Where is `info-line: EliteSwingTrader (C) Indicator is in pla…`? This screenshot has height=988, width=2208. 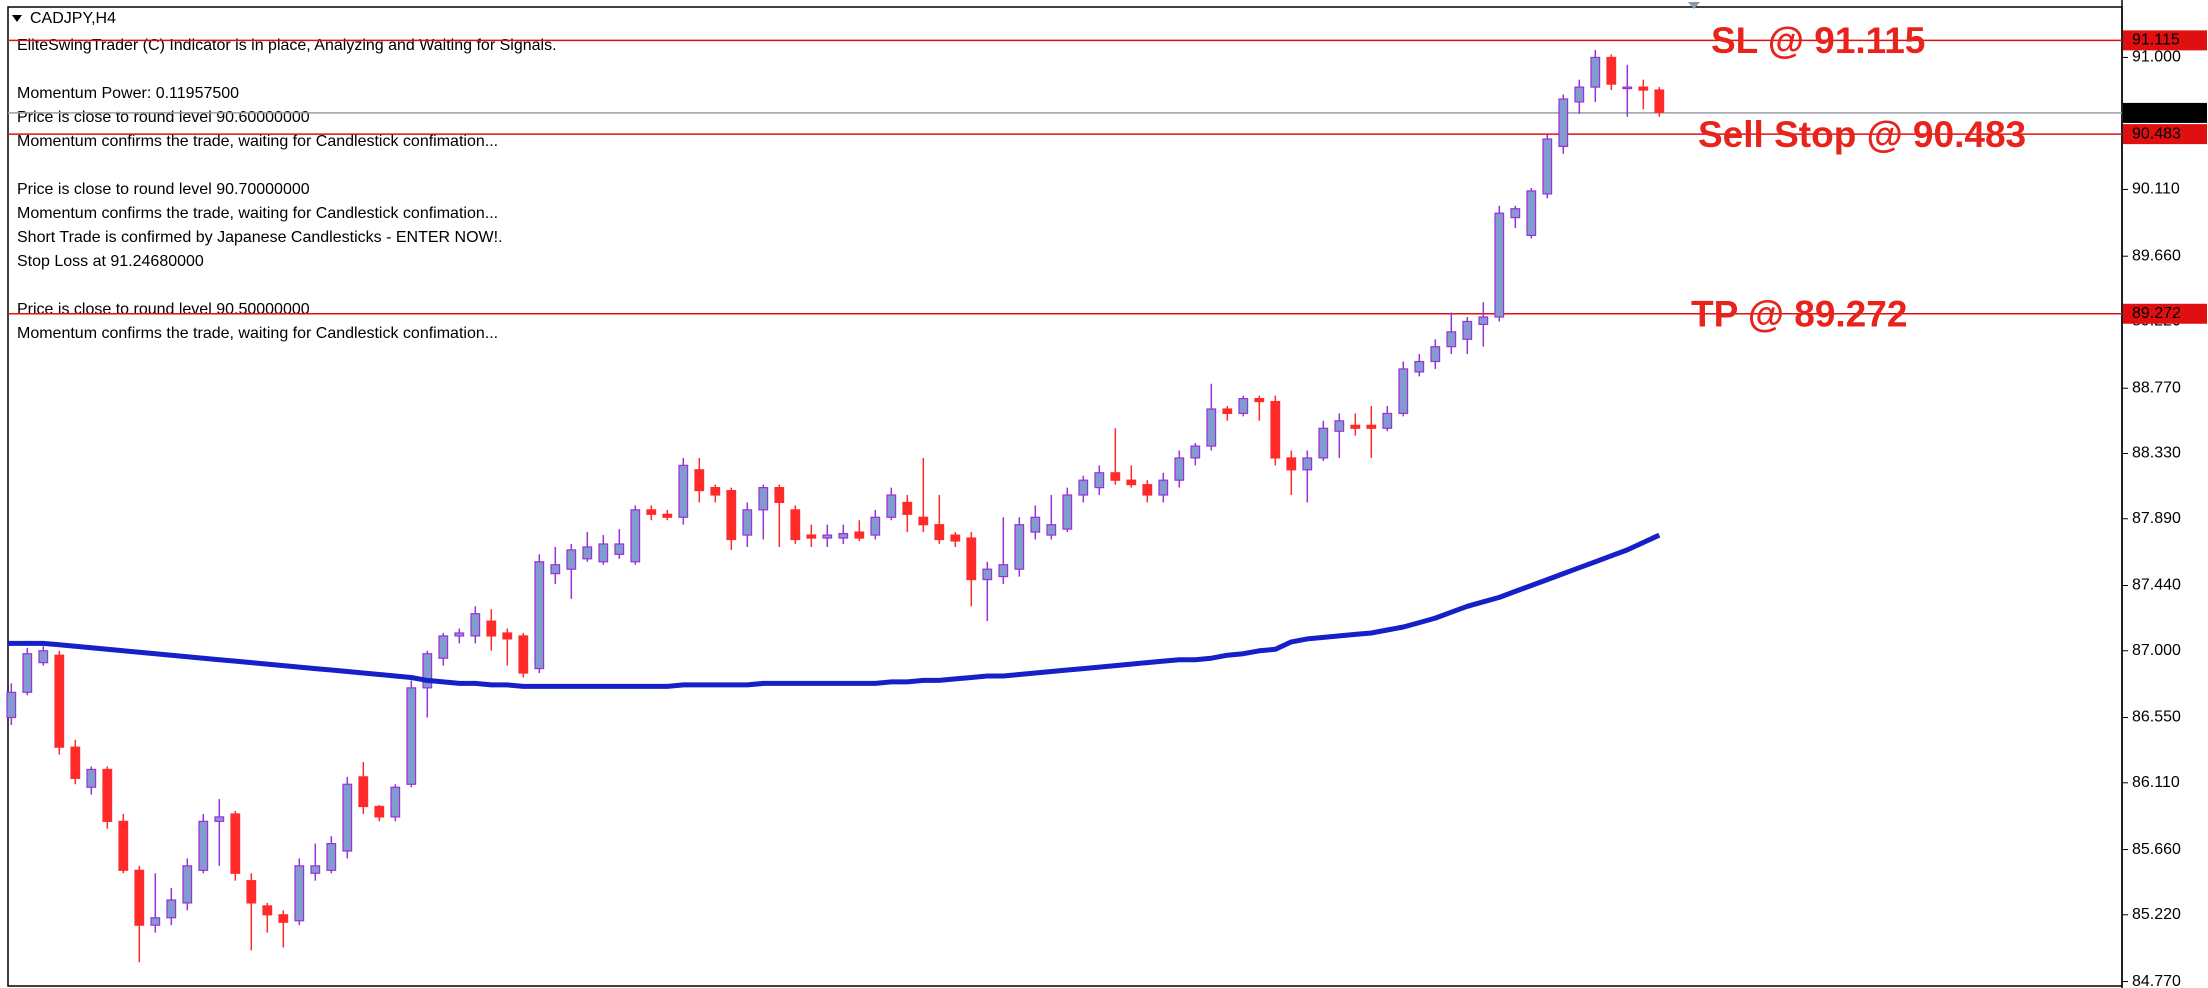
info-line: EliteSwingTrader (C) Indicator is in pla… is located at coordinates (287, 45).